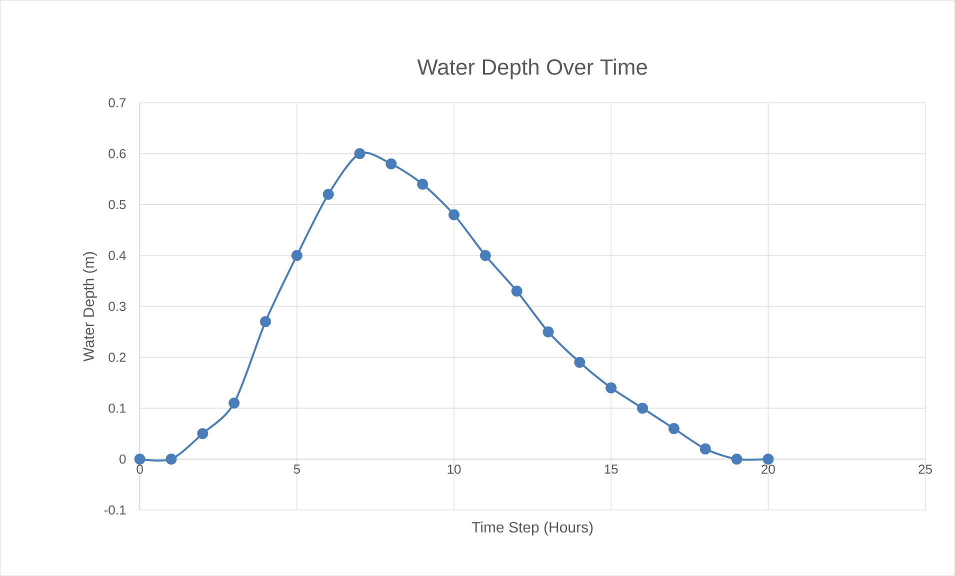  I want to click on x-tick-label: 0, so click(139, 469).